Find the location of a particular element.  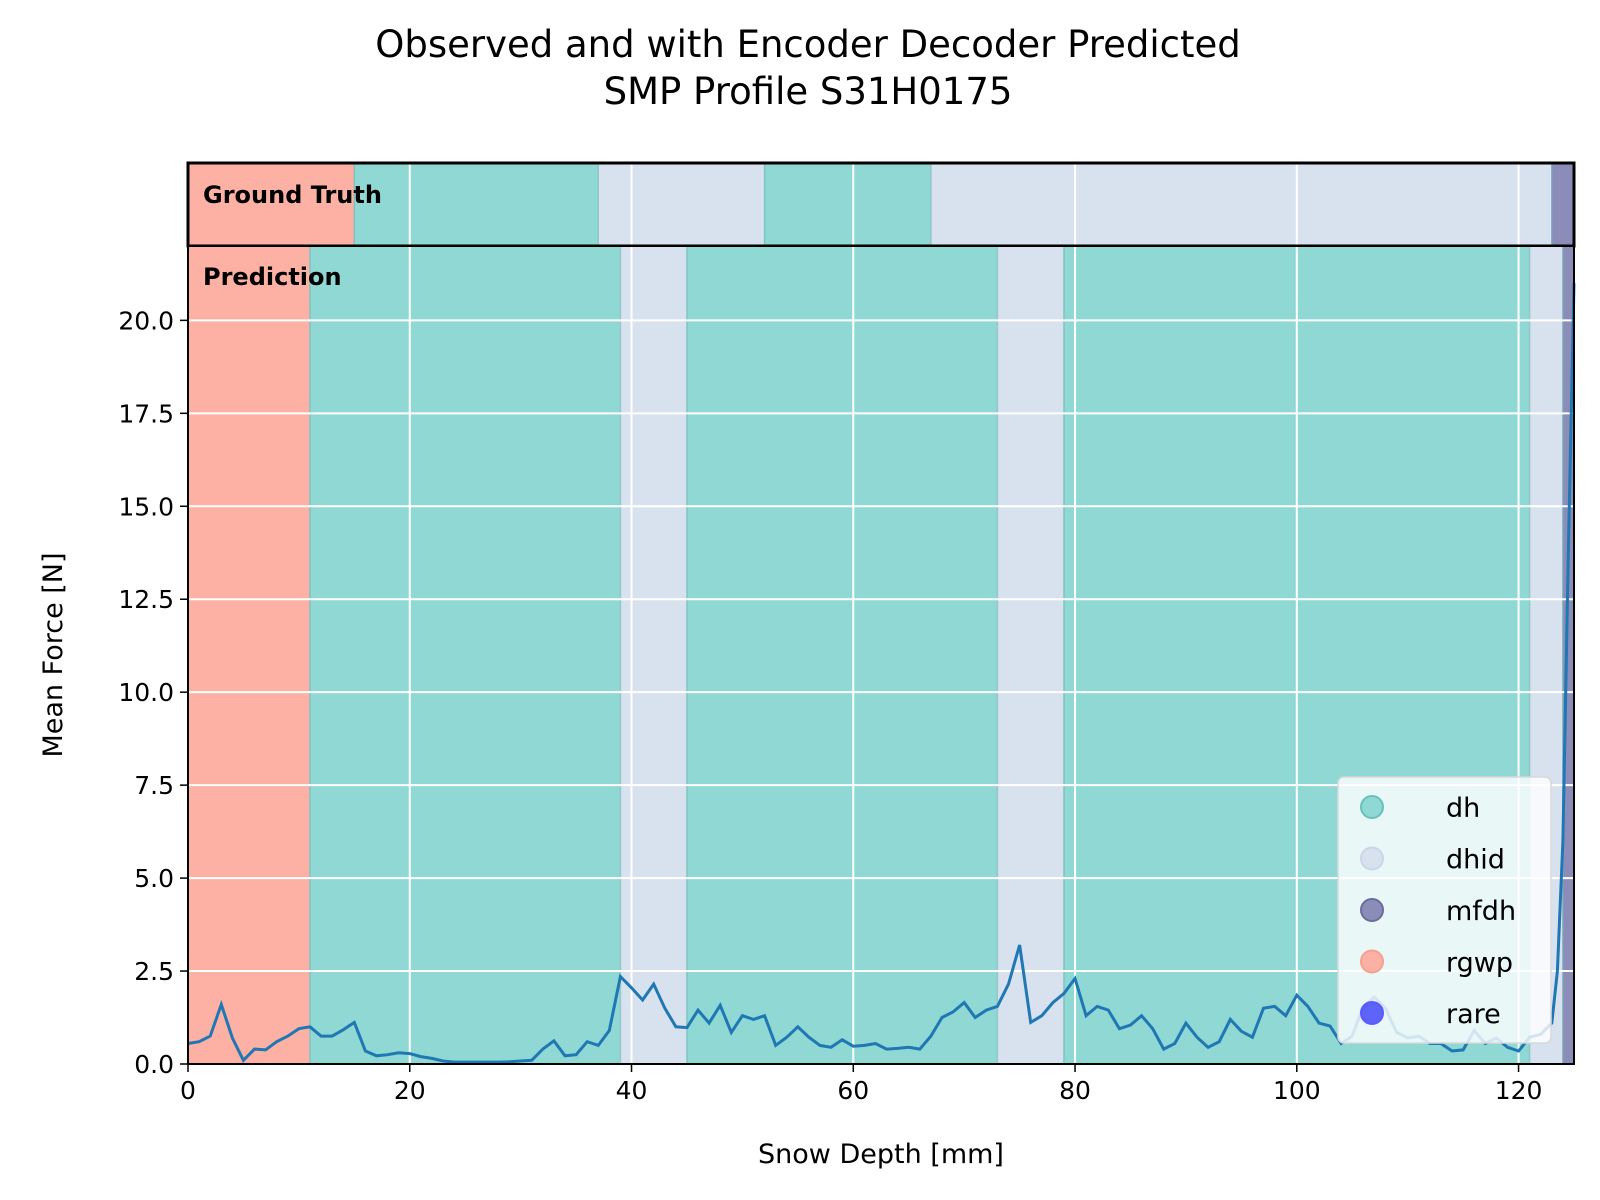

prediction-segment-rgwp is located at coordinates (249, 655).